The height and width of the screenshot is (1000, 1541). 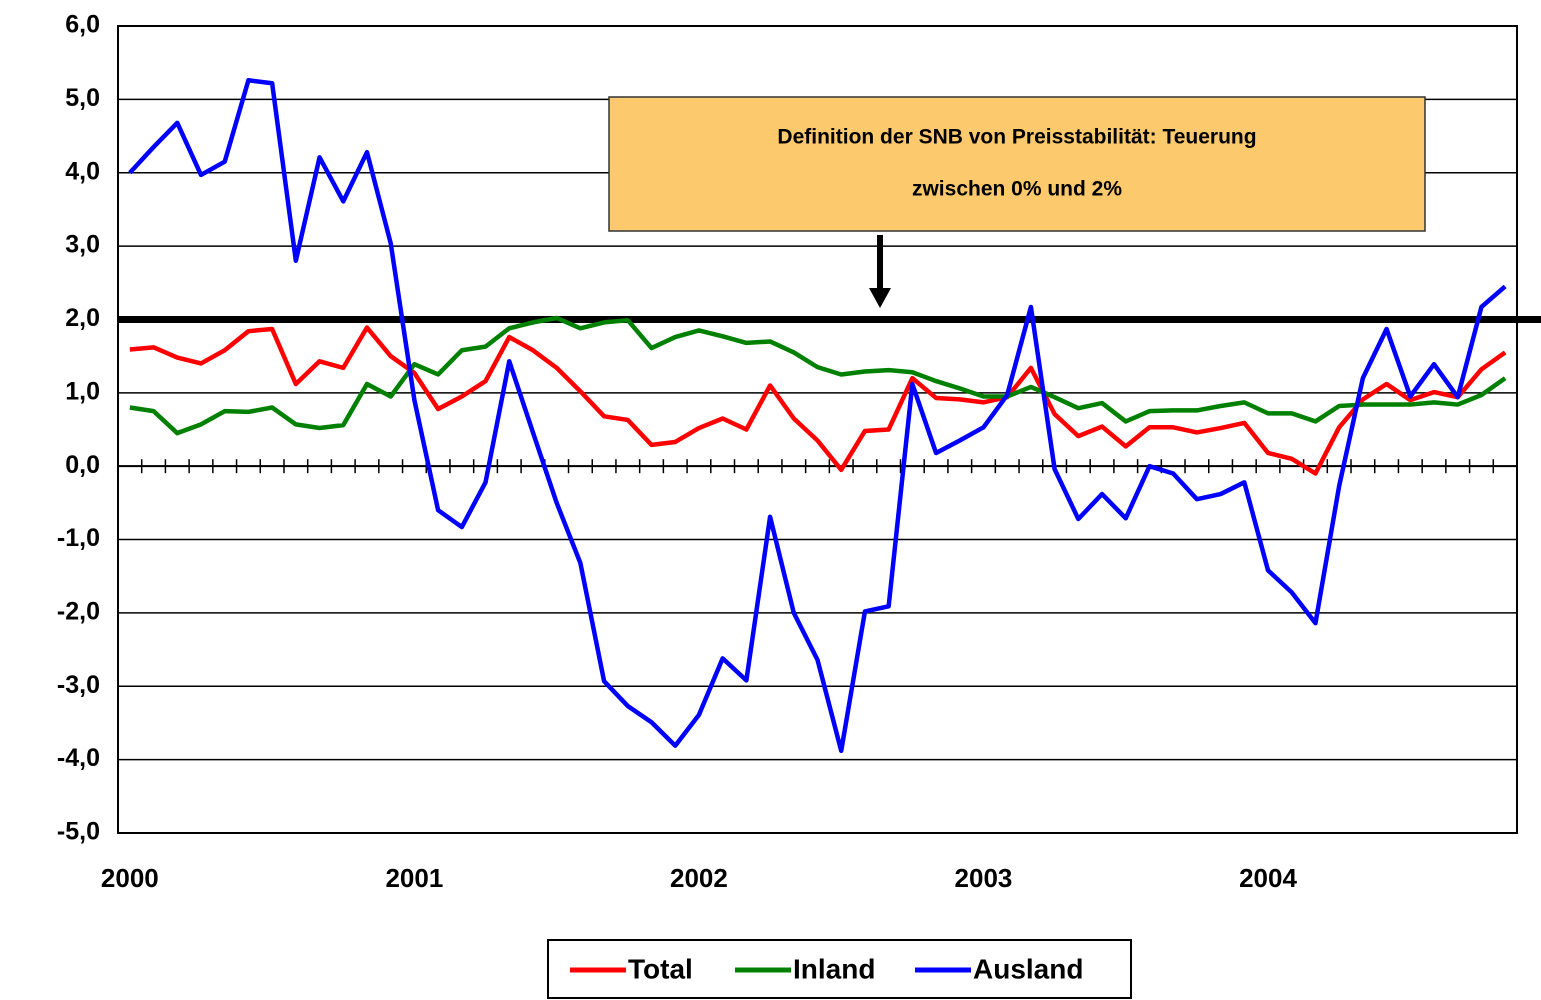 What do you see at coordinates (82, 98) in the screenshot?
I see `y-tick-label: 5,0` at bounding box center [82, 98].